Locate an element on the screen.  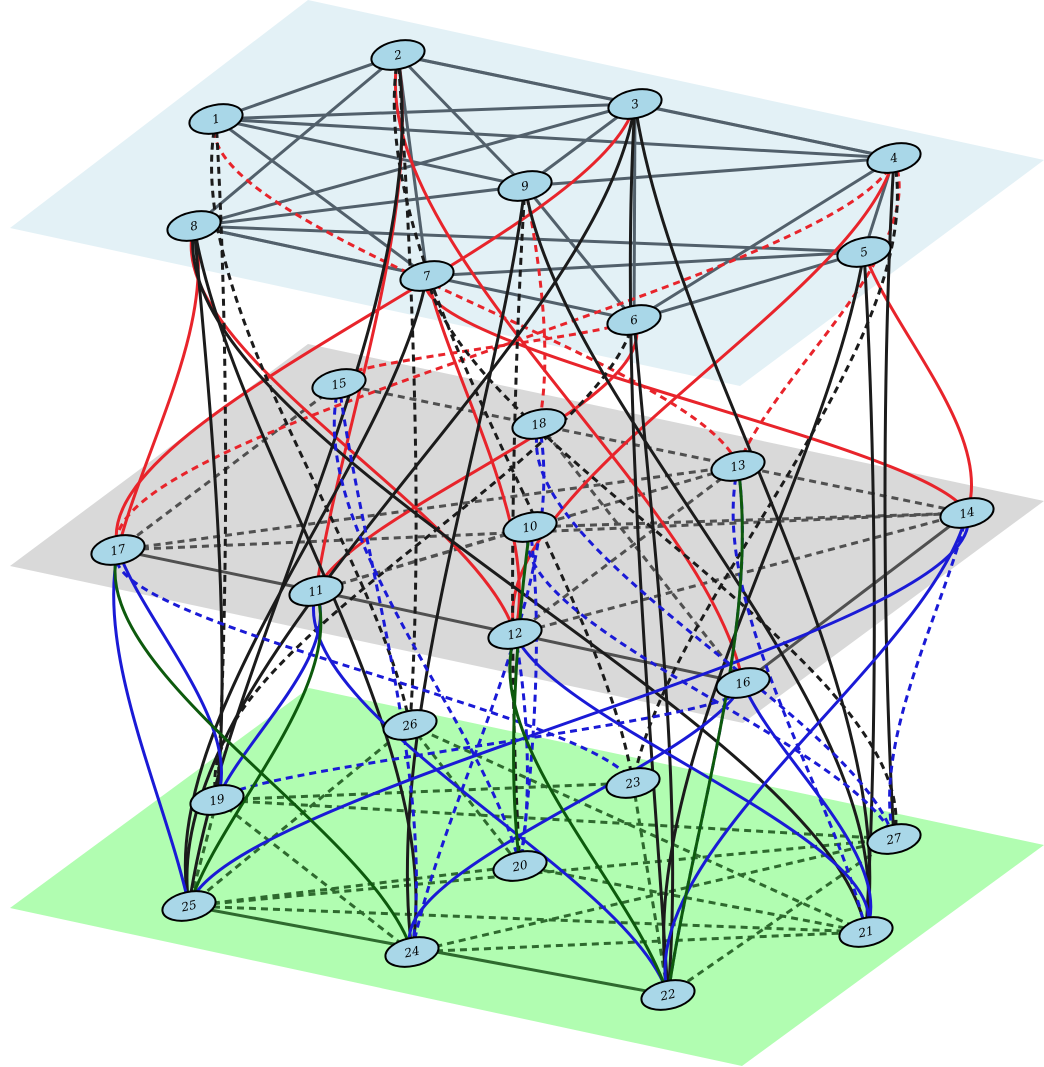
node-8-shape is located at coordinates (194, 226).